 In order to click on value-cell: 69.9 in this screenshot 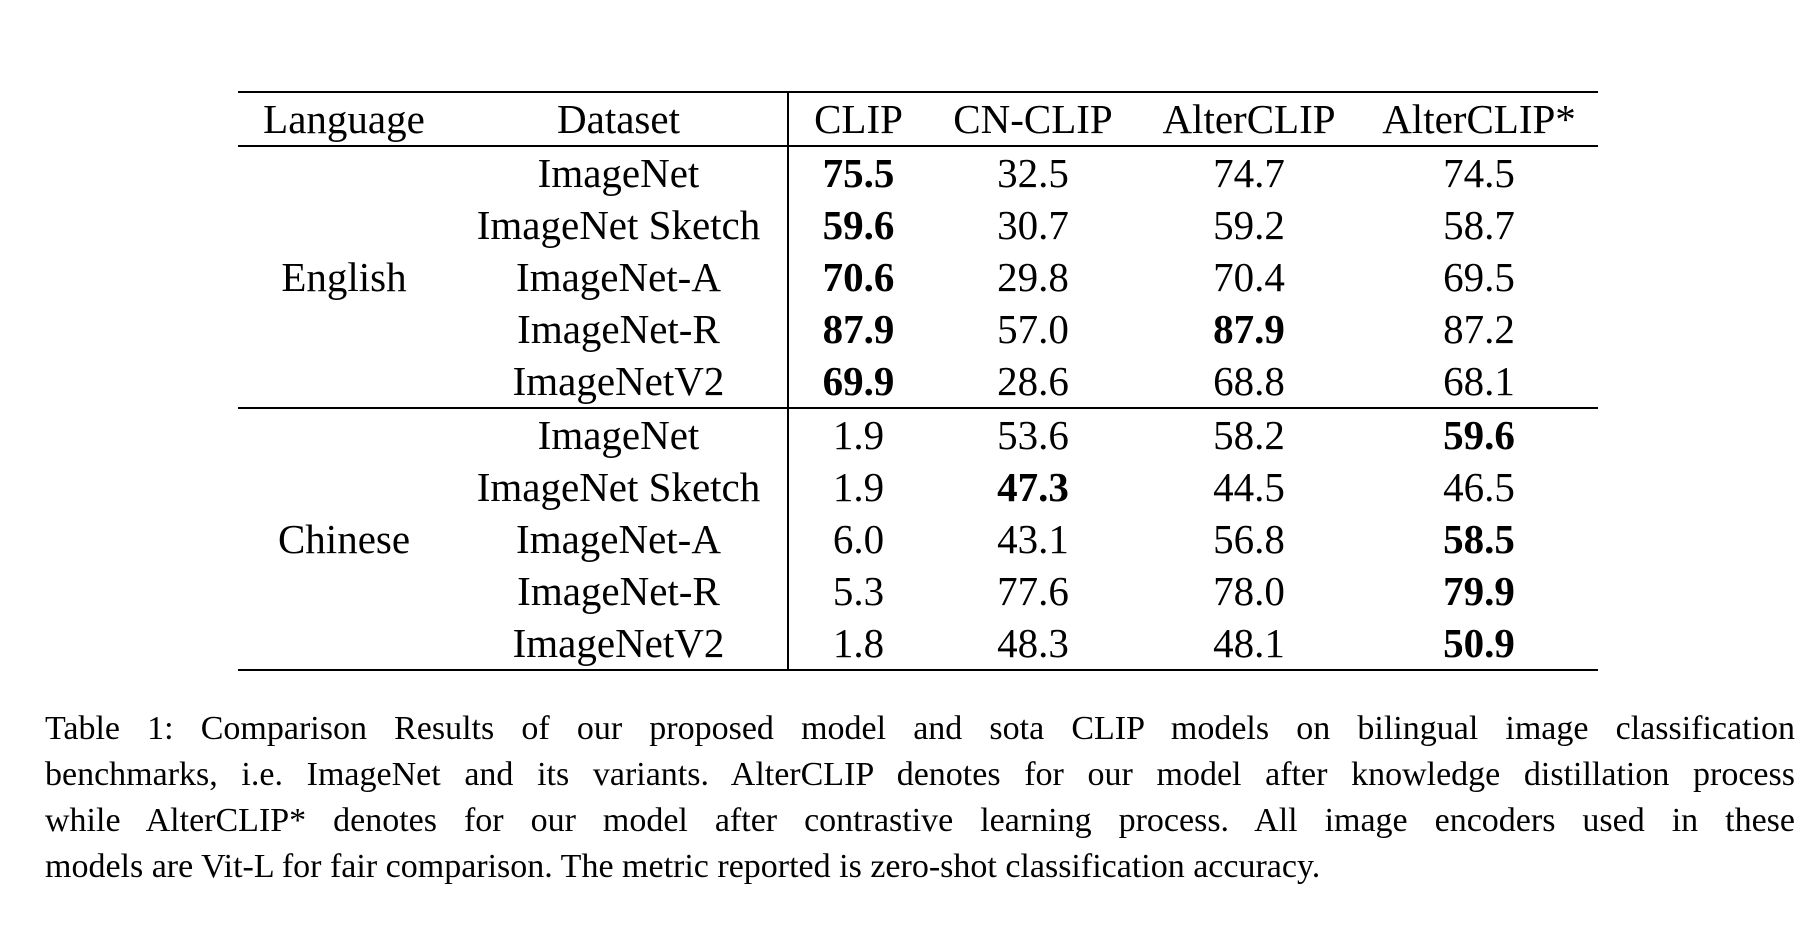, I will do `click(858, 381)`.